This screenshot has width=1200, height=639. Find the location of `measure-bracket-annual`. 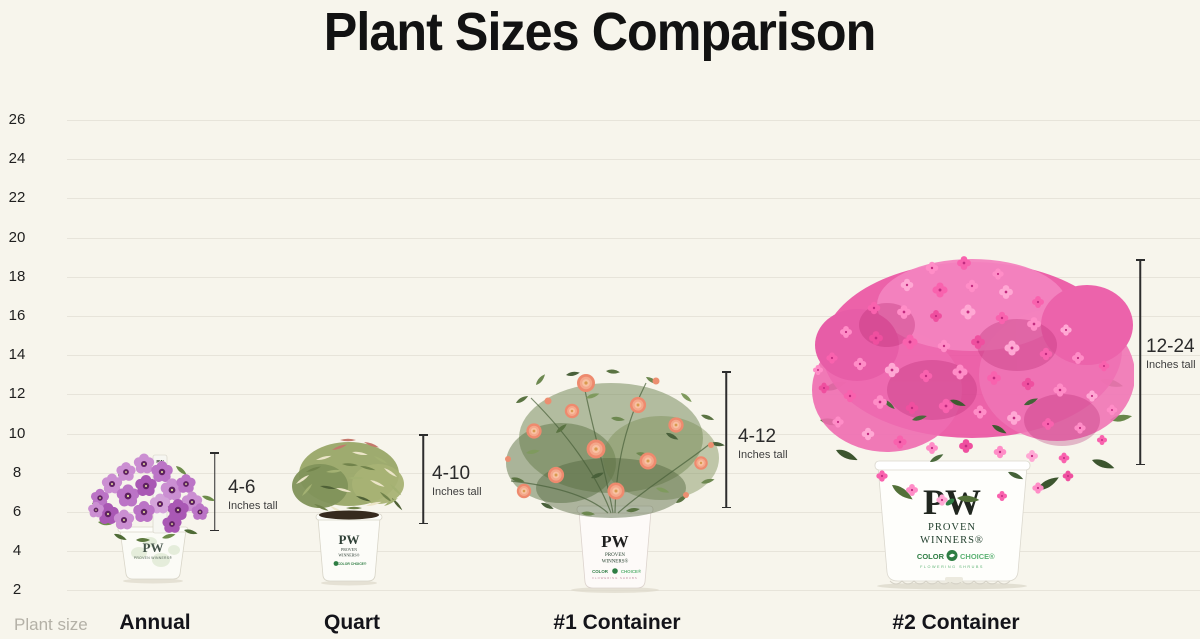

measure-bracket-annual is located at coordinates (214, 491).